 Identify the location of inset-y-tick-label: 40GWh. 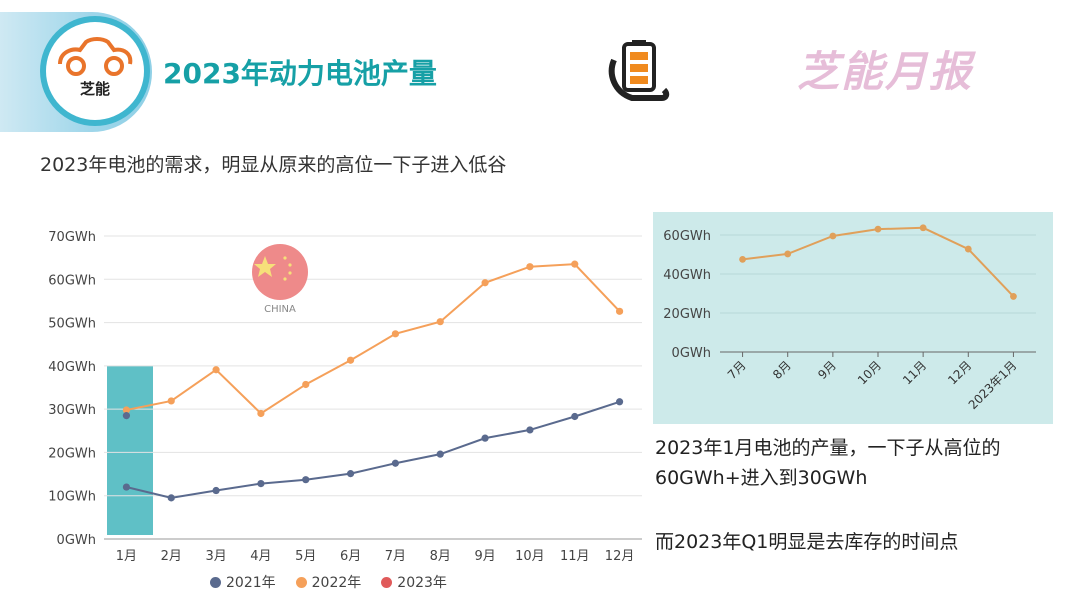
(687, 275).